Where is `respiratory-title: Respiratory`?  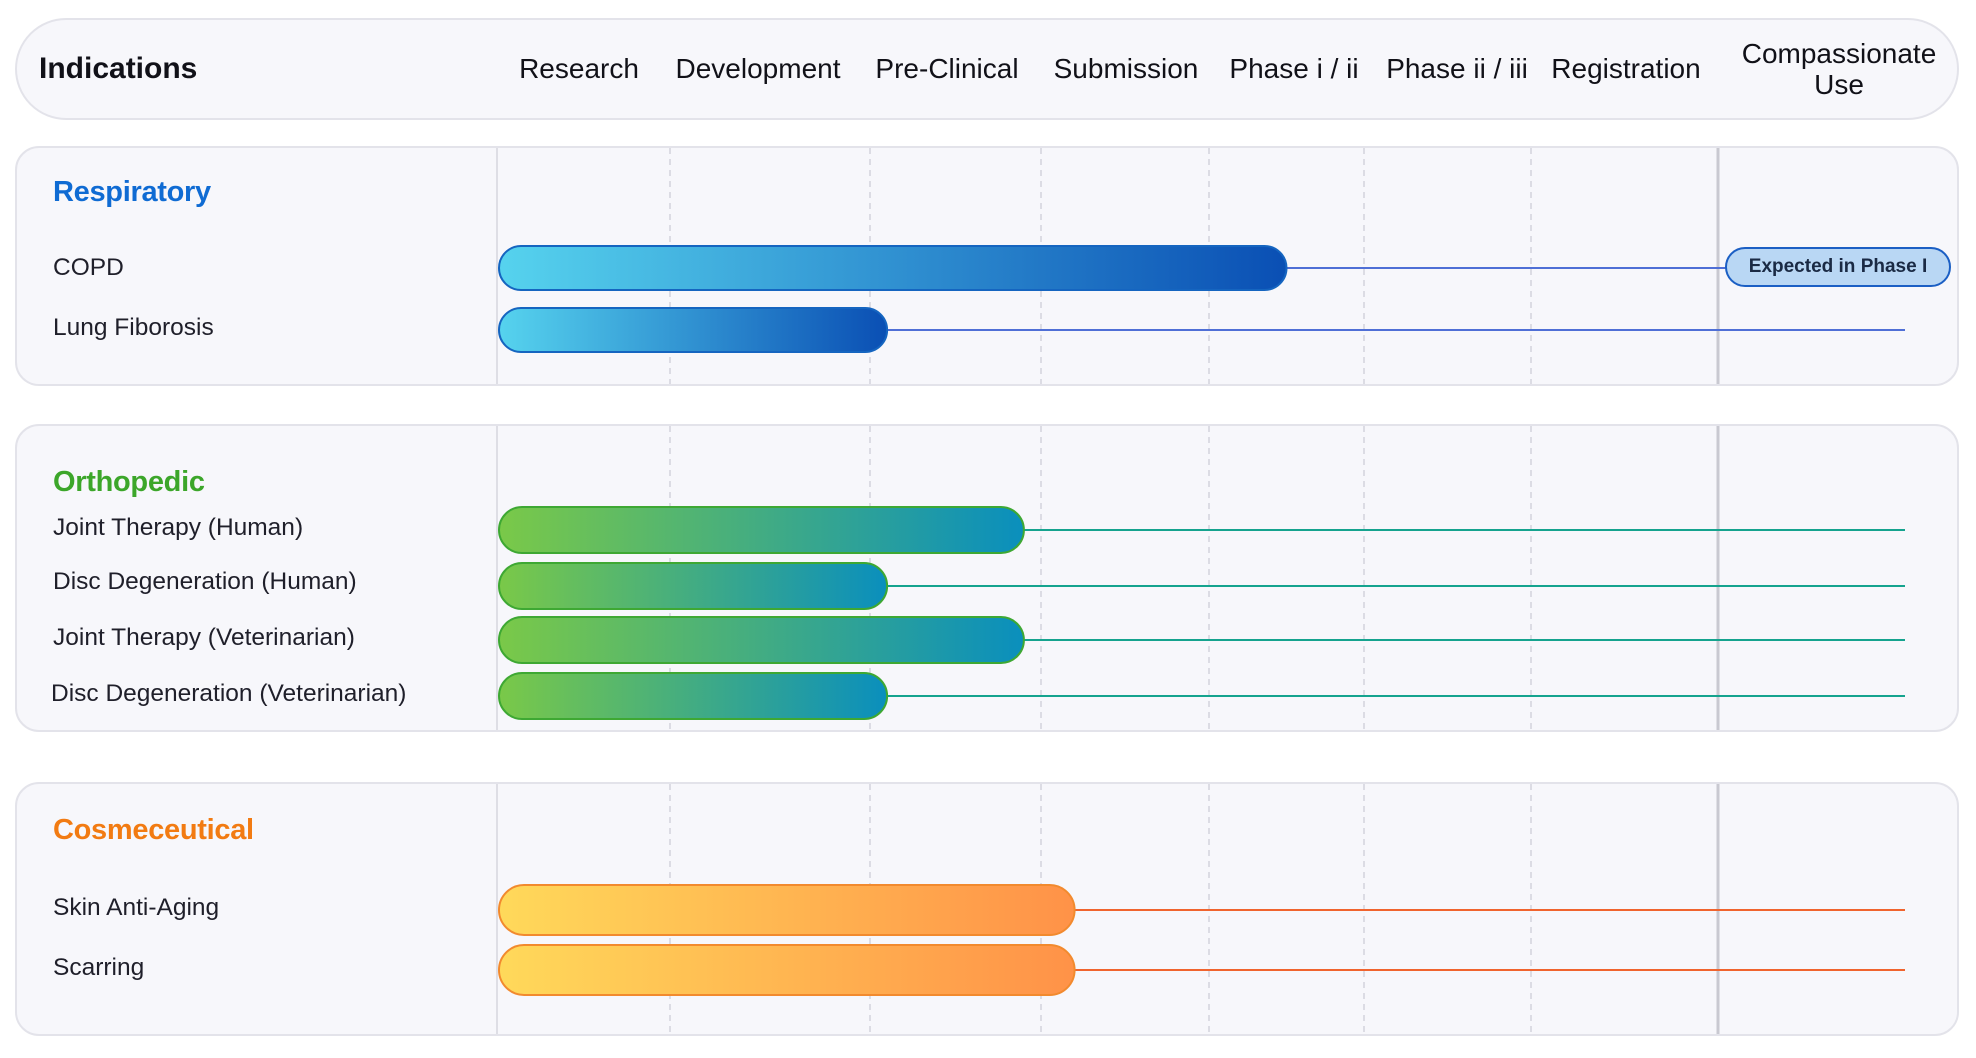
respiratory-title: Respiratory is located at coordinates (132, 192).